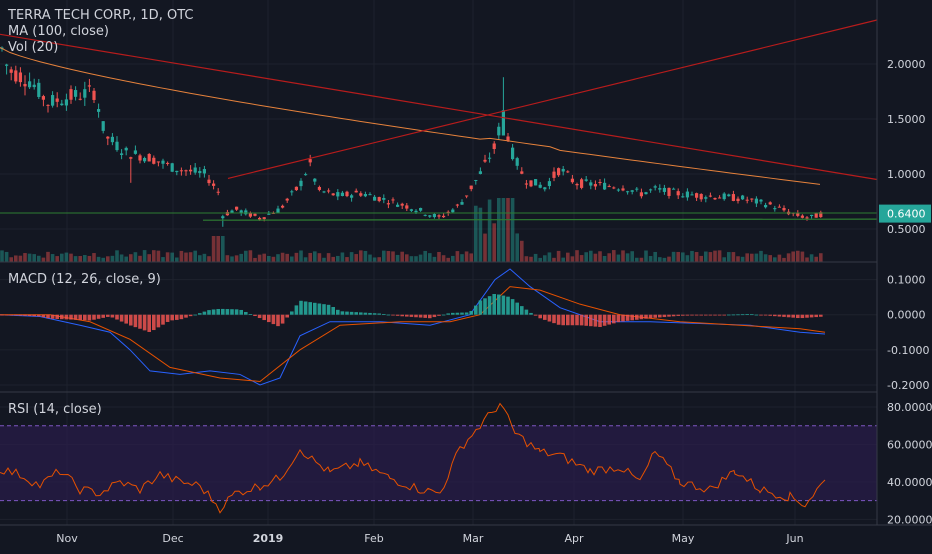  Describe the element at coordinates (84, 279) in the screenshot. I see `macd-legend: MACD (12, 26, close, 9)` at that location.